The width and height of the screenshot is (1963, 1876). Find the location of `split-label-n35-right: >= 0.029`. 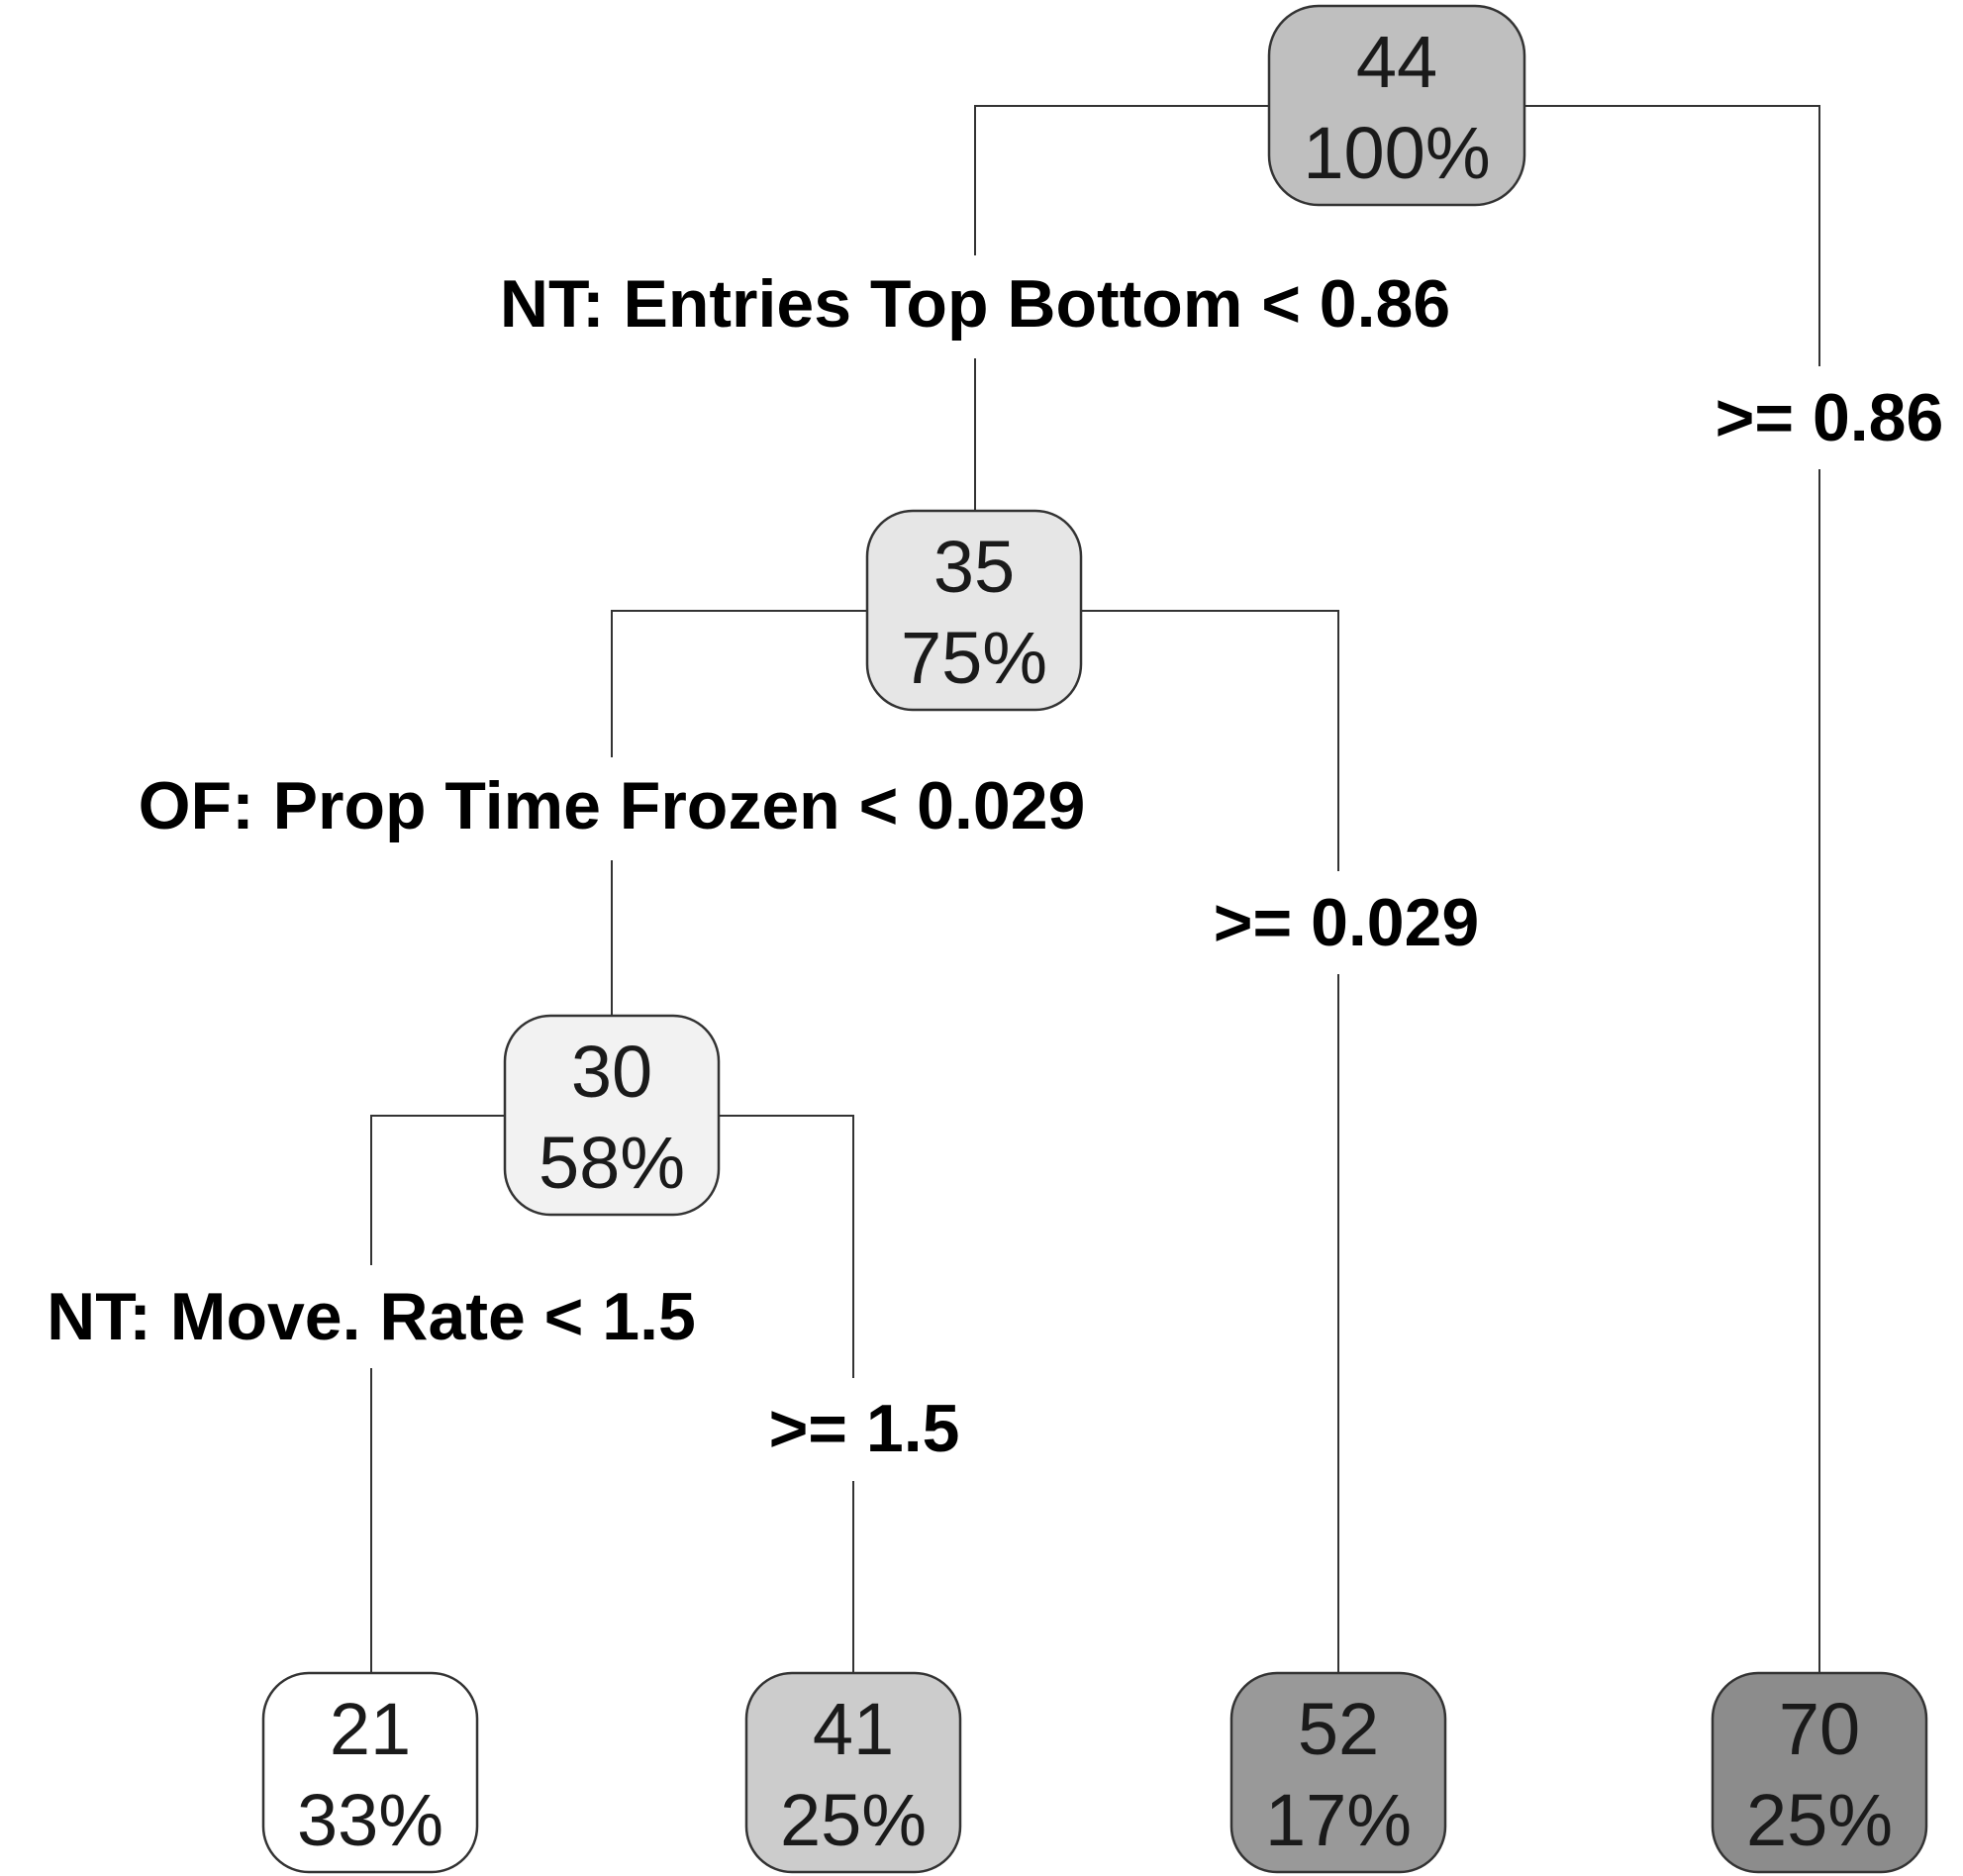

split-label-n35-right: >= 0.029 is located at coordinates (1346, 922).